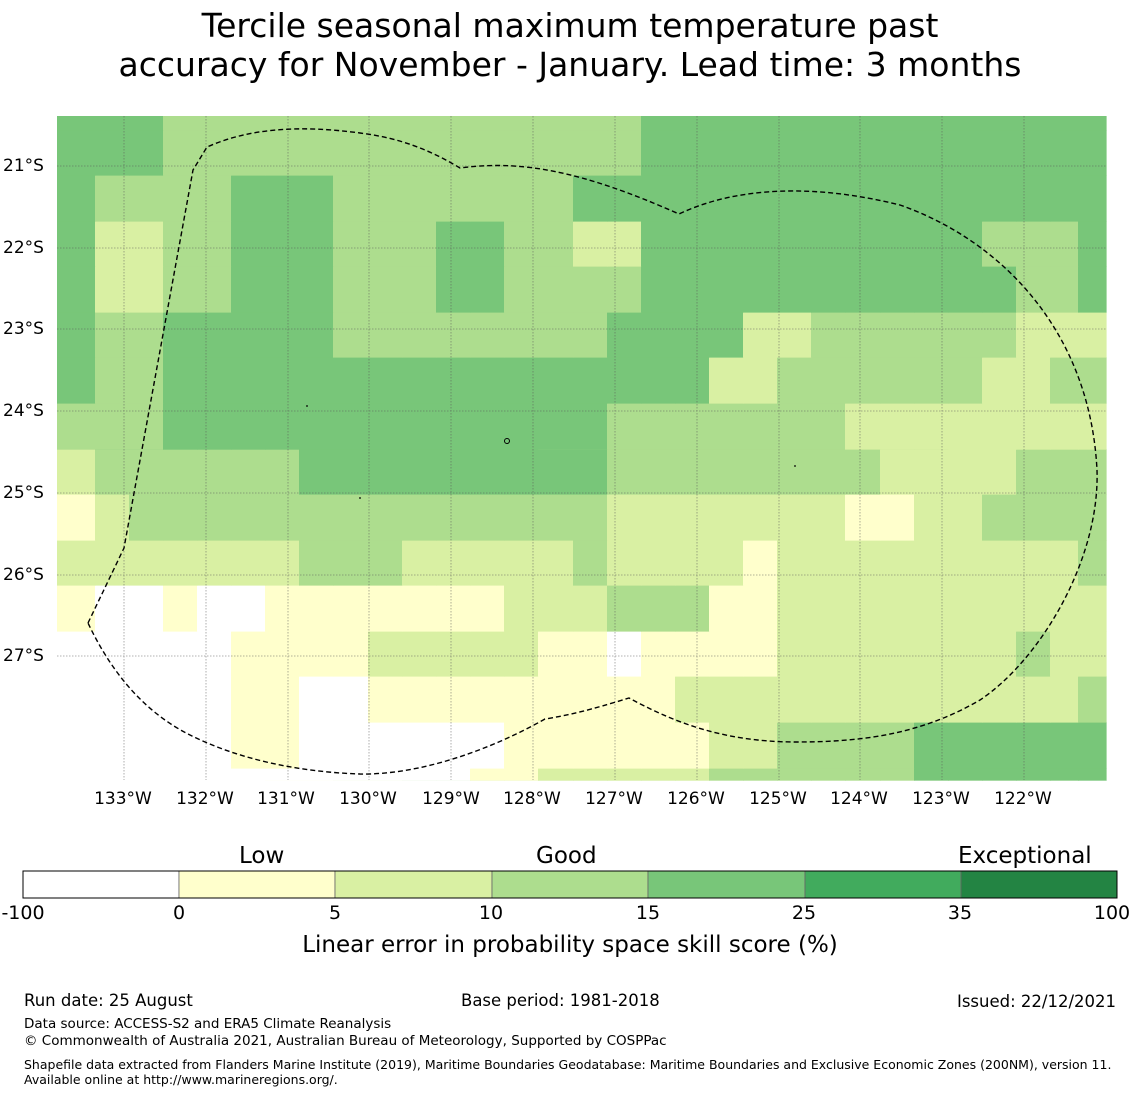  Describe the element at coordinates (778, 799) in the screenshot. I see `lon-label-125w: 125°W` at that location.